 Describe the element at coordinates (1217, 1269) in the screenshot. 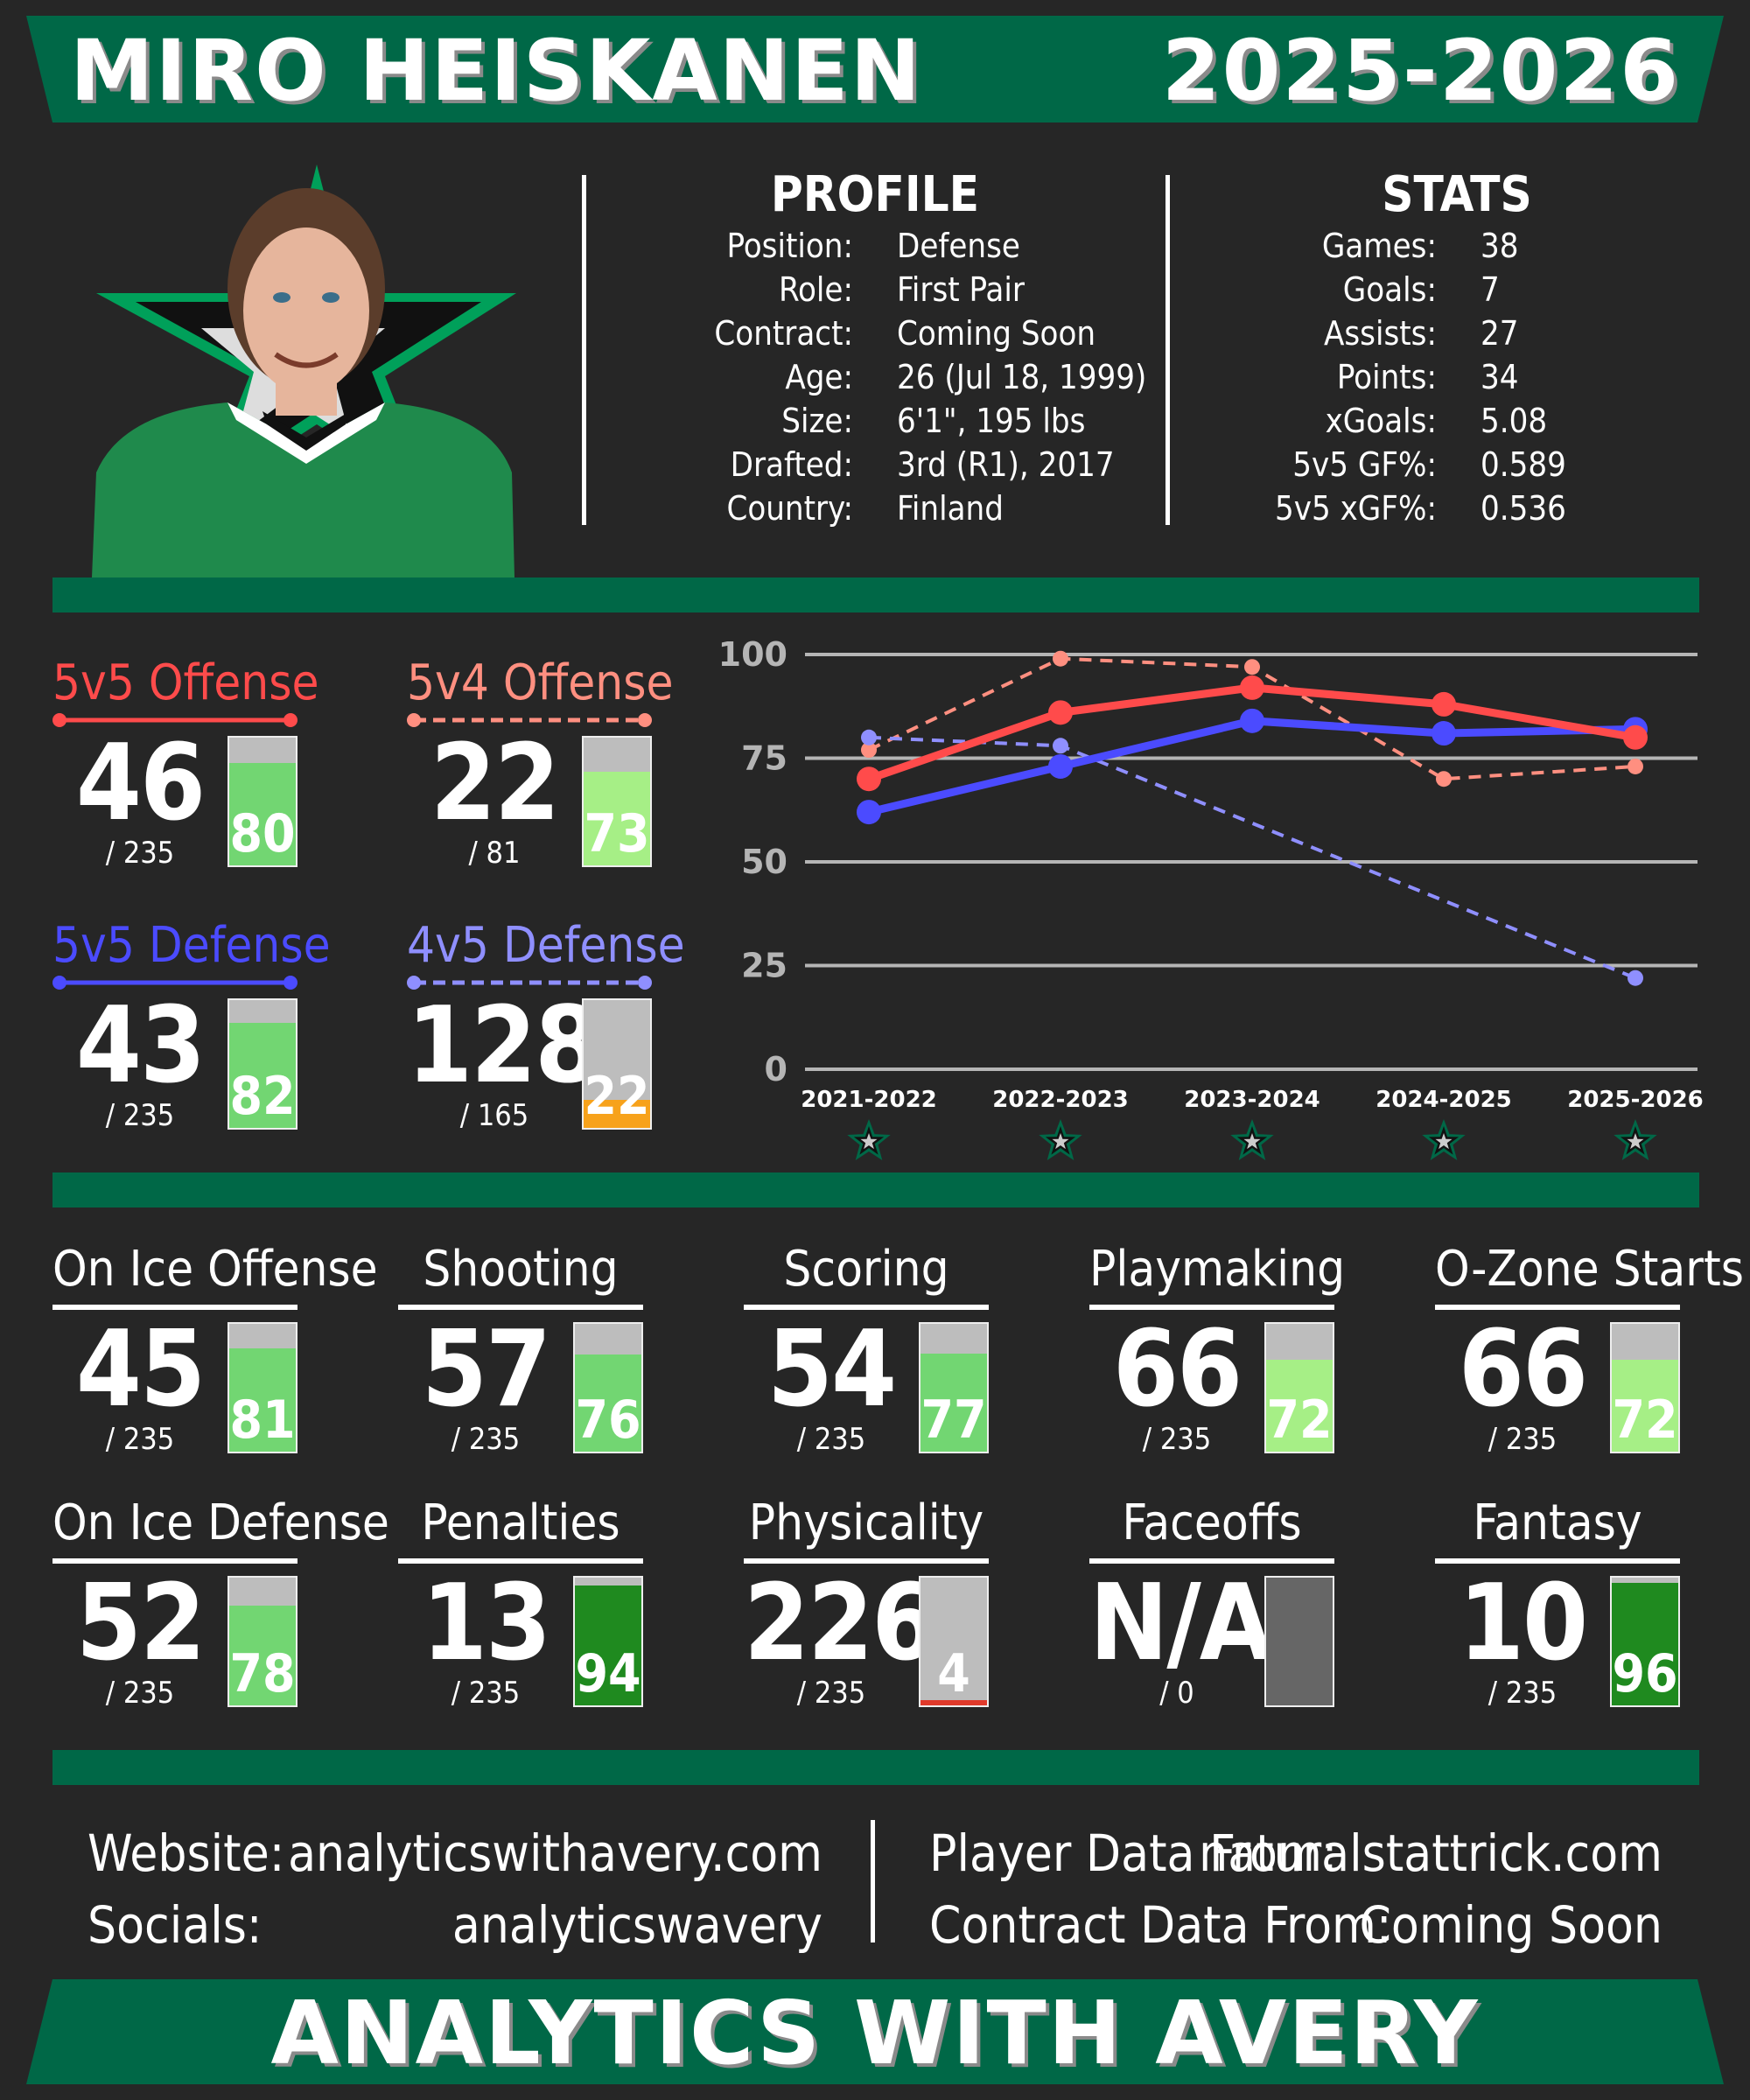

I see `stat-title: Playmaking` at that location.